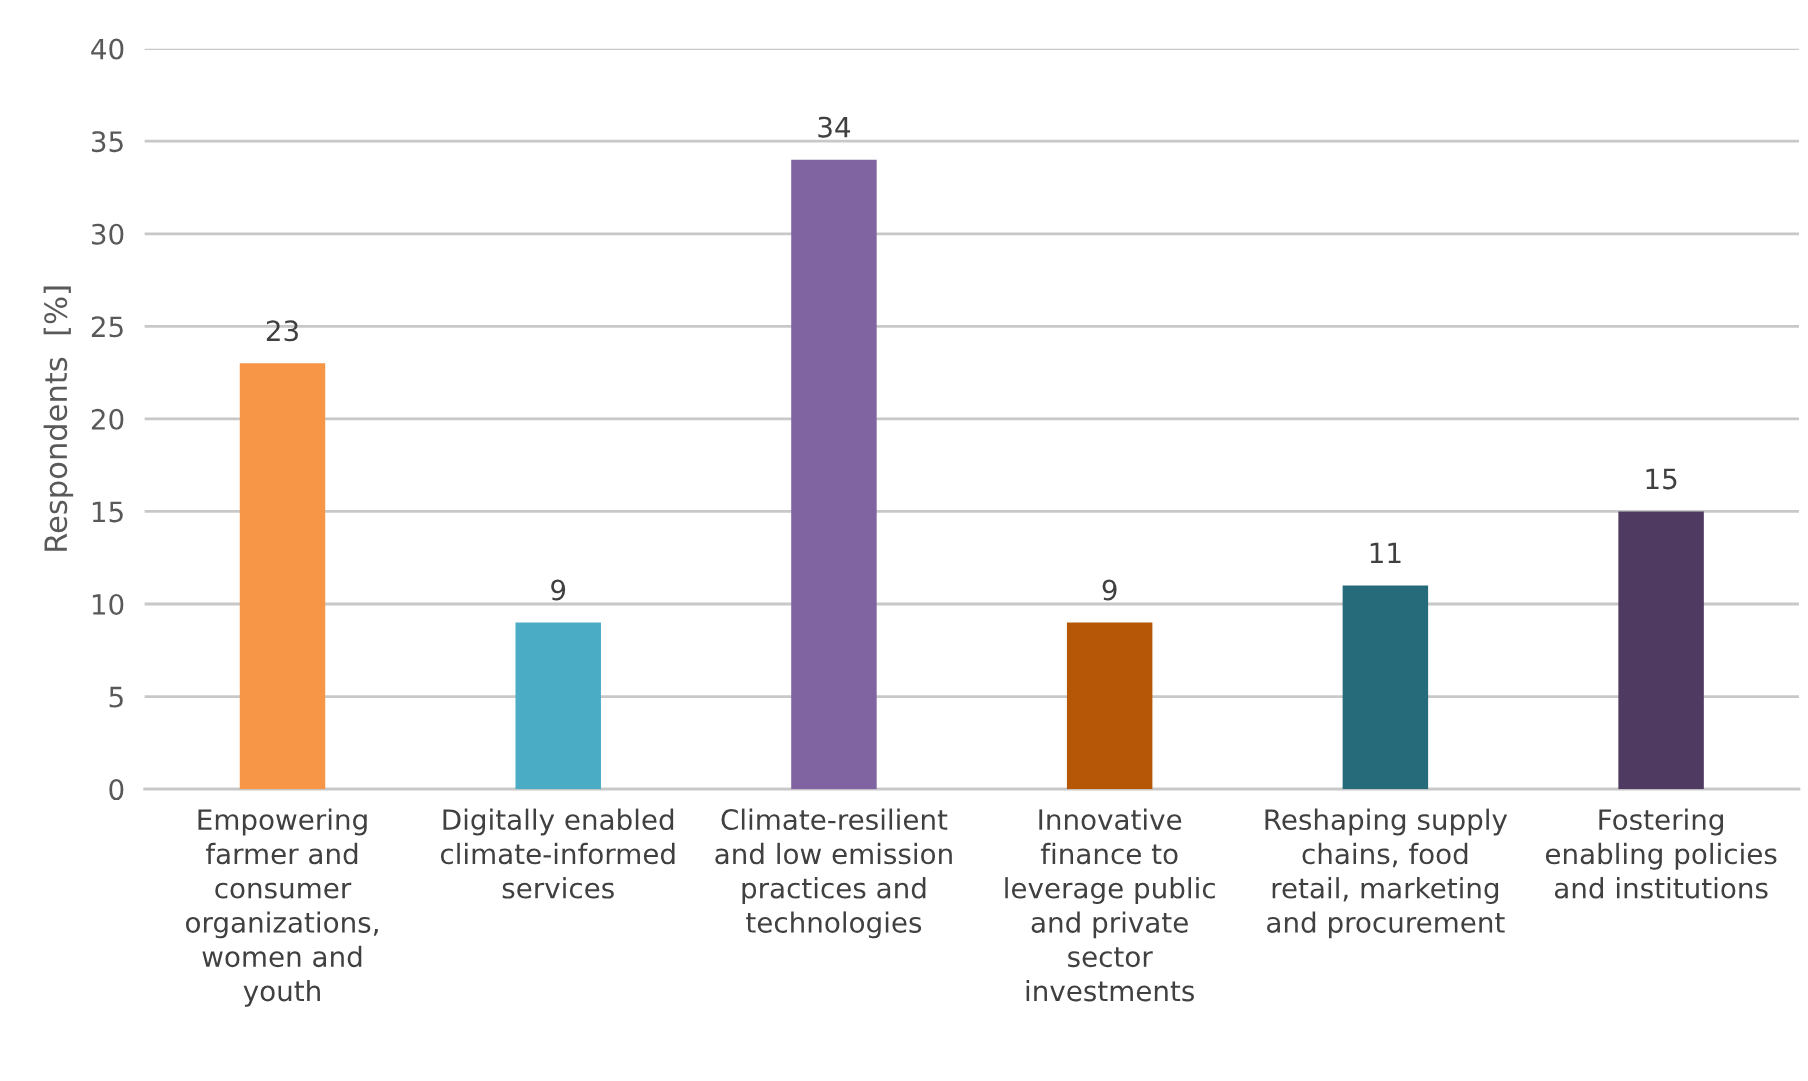  What do you see at coordinates (1661, 853) in the screenshot?
I see `x-tick-label: Fostering enabling policies and institutions` at bounding box center [1661, 853].